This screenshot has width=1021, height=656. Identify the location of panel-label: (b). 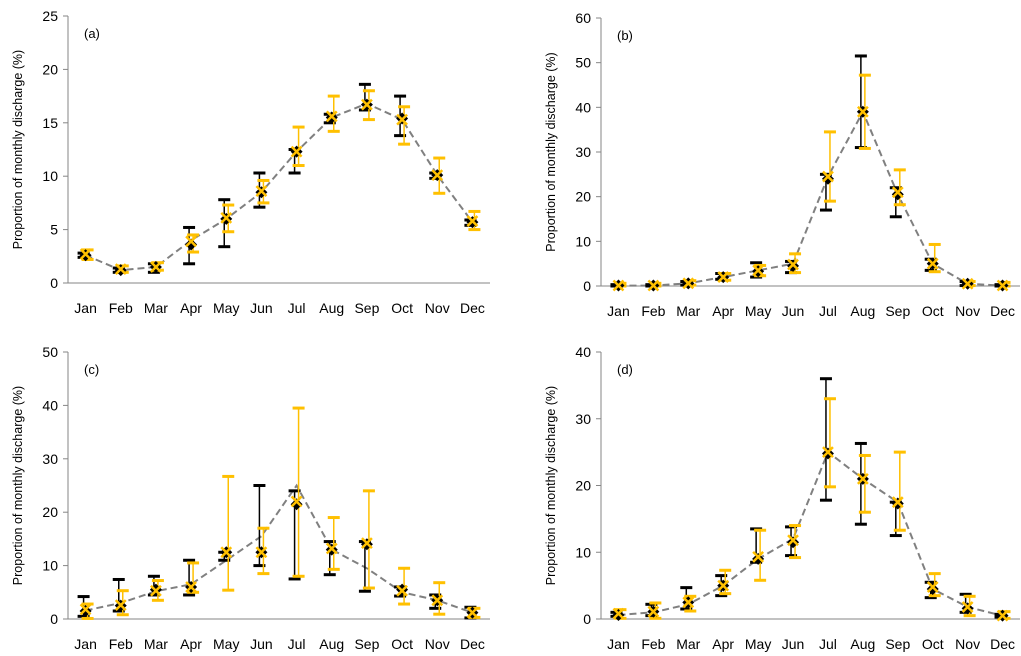
(625, 35).